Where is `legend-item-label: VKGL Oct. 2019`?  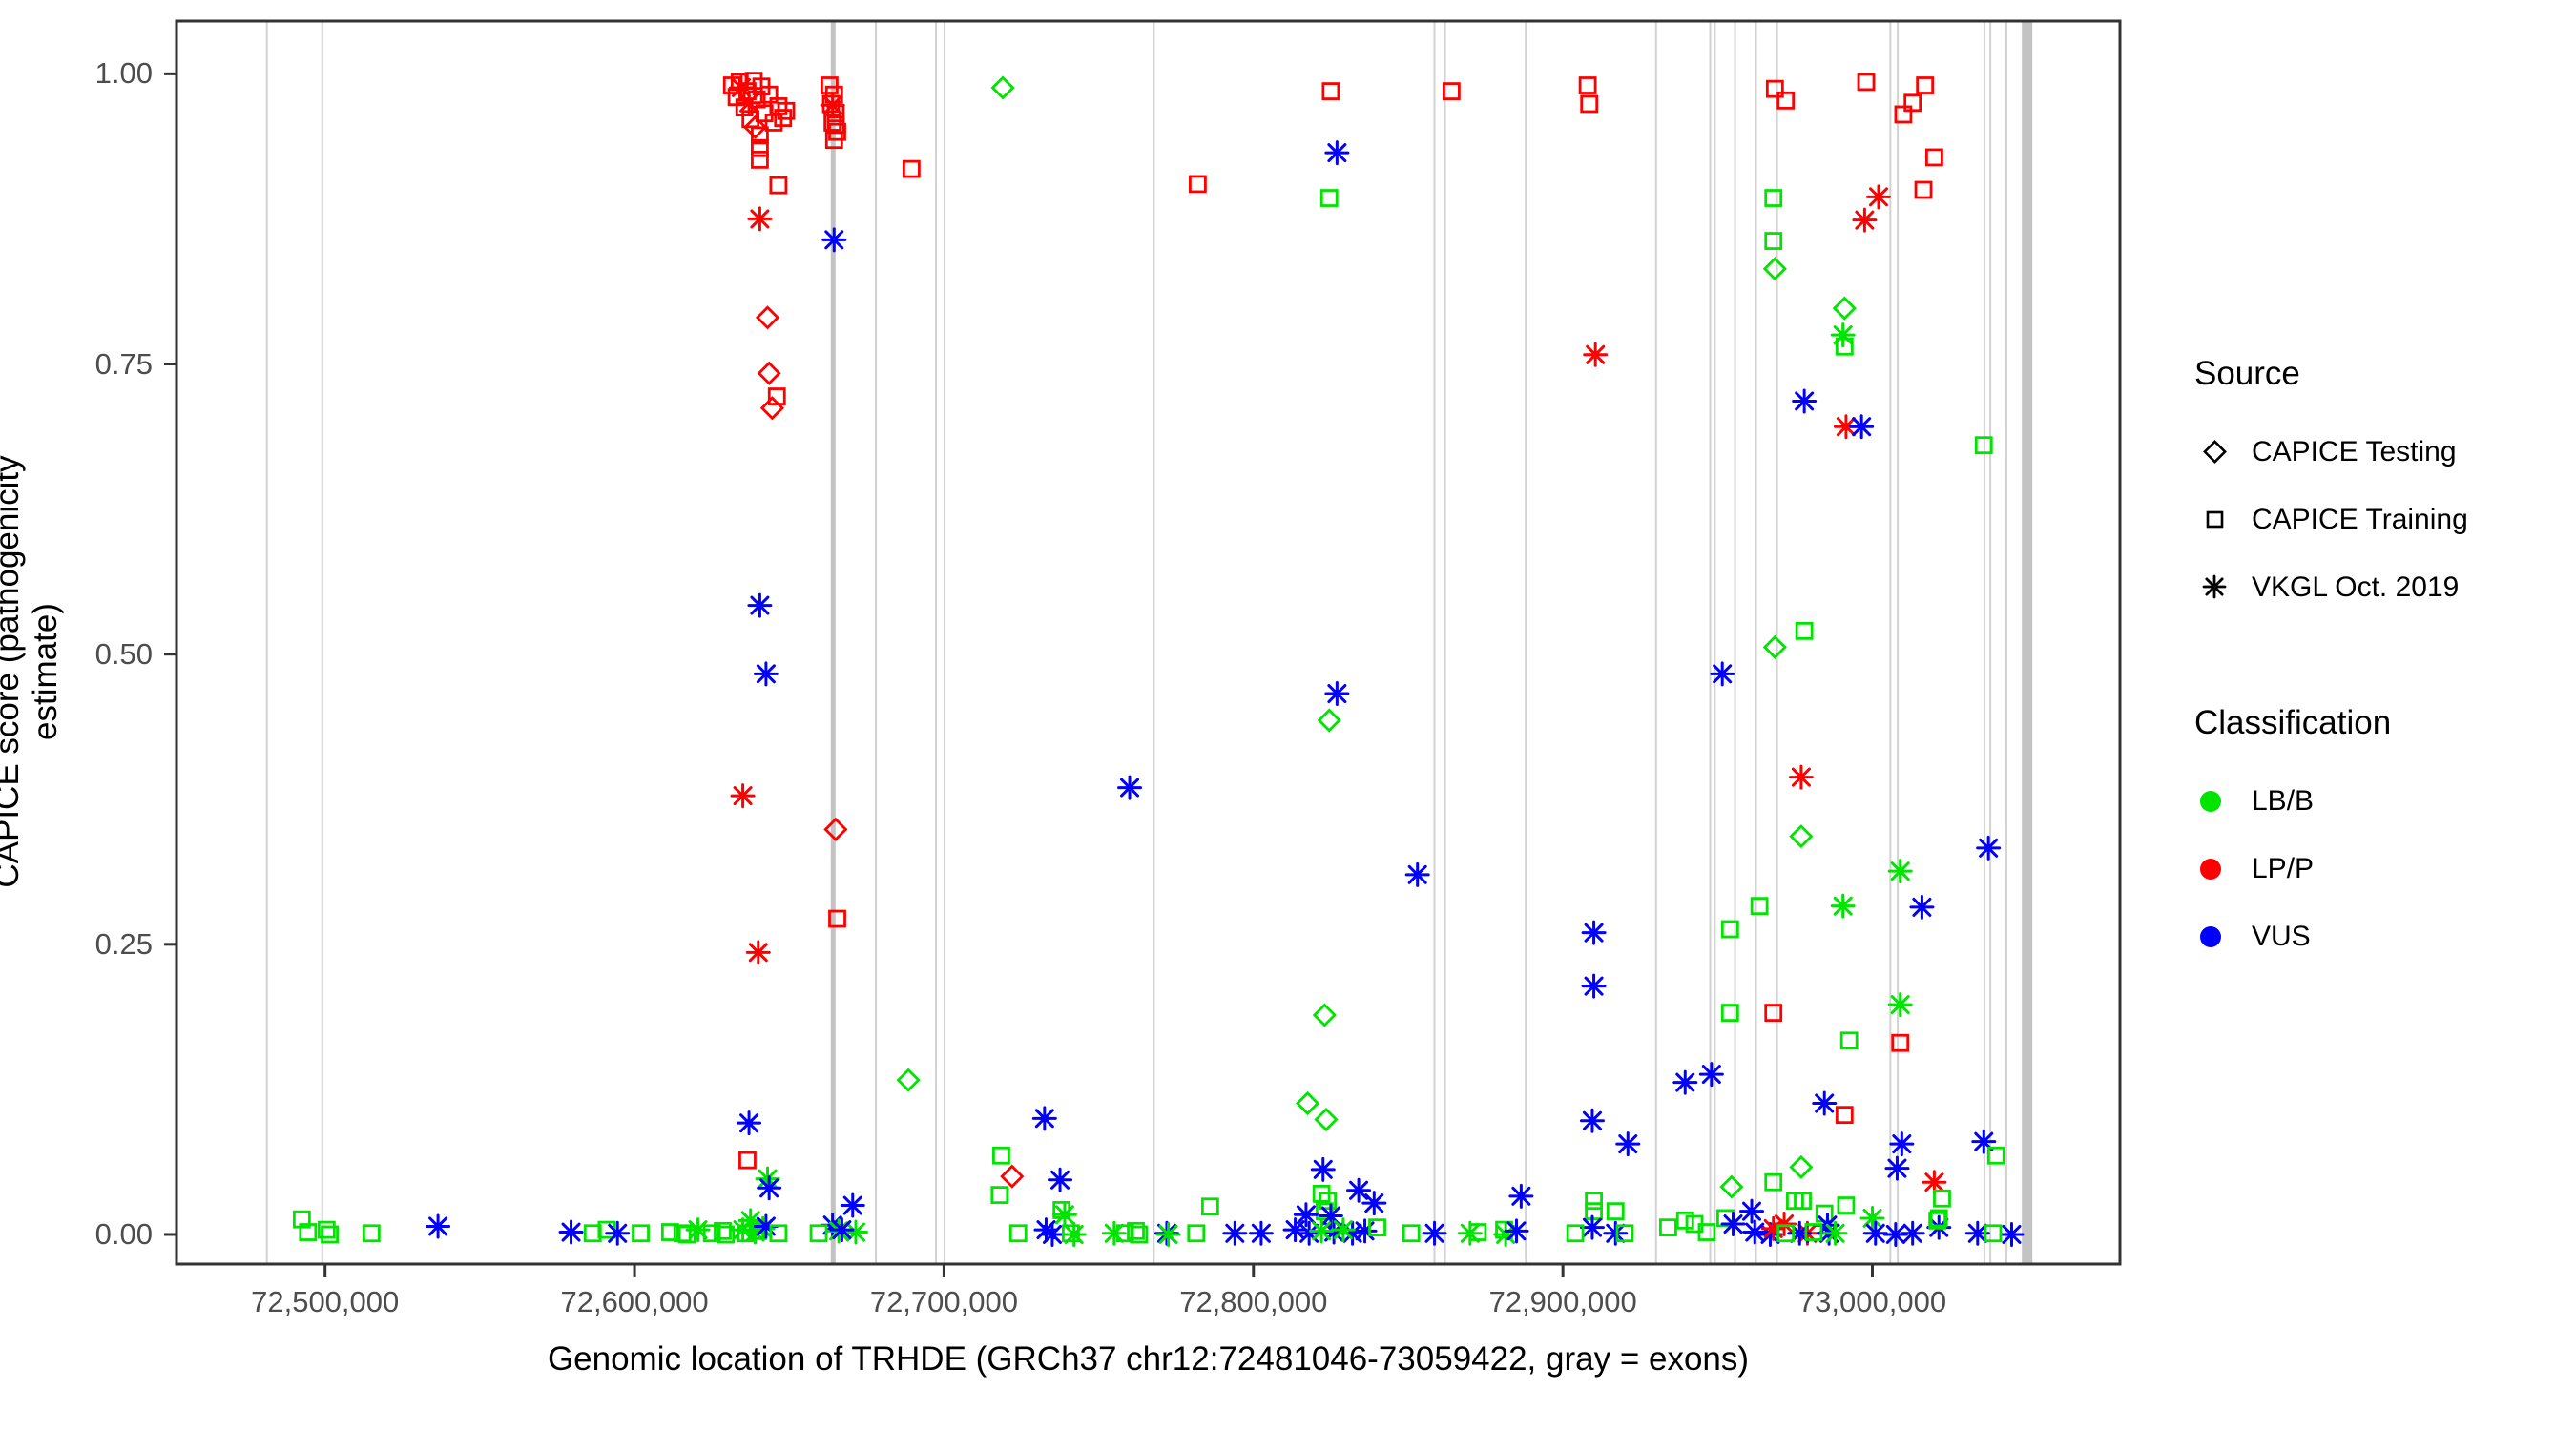
legend-item-label: VKGL Oct. 2019 is located at coordinates (2356, 586).